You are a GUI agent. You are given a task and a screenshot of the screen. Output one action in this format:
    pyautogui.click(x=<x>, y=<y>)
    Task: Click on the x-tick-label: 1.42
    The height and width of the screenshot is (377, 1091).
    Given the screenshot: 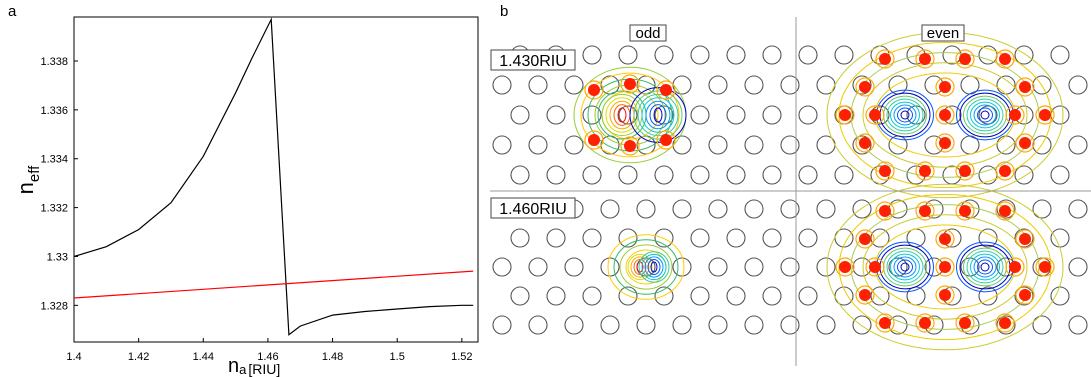 What is the action you would take?
    pyautogui.click(x=138, y=357)
    